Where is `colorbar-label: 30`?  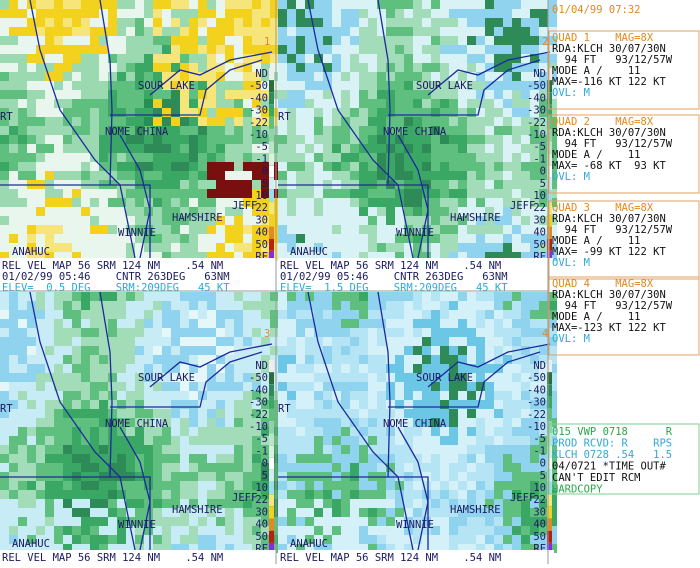 colorbar-label: 30 is located at coordinates (539, 220).